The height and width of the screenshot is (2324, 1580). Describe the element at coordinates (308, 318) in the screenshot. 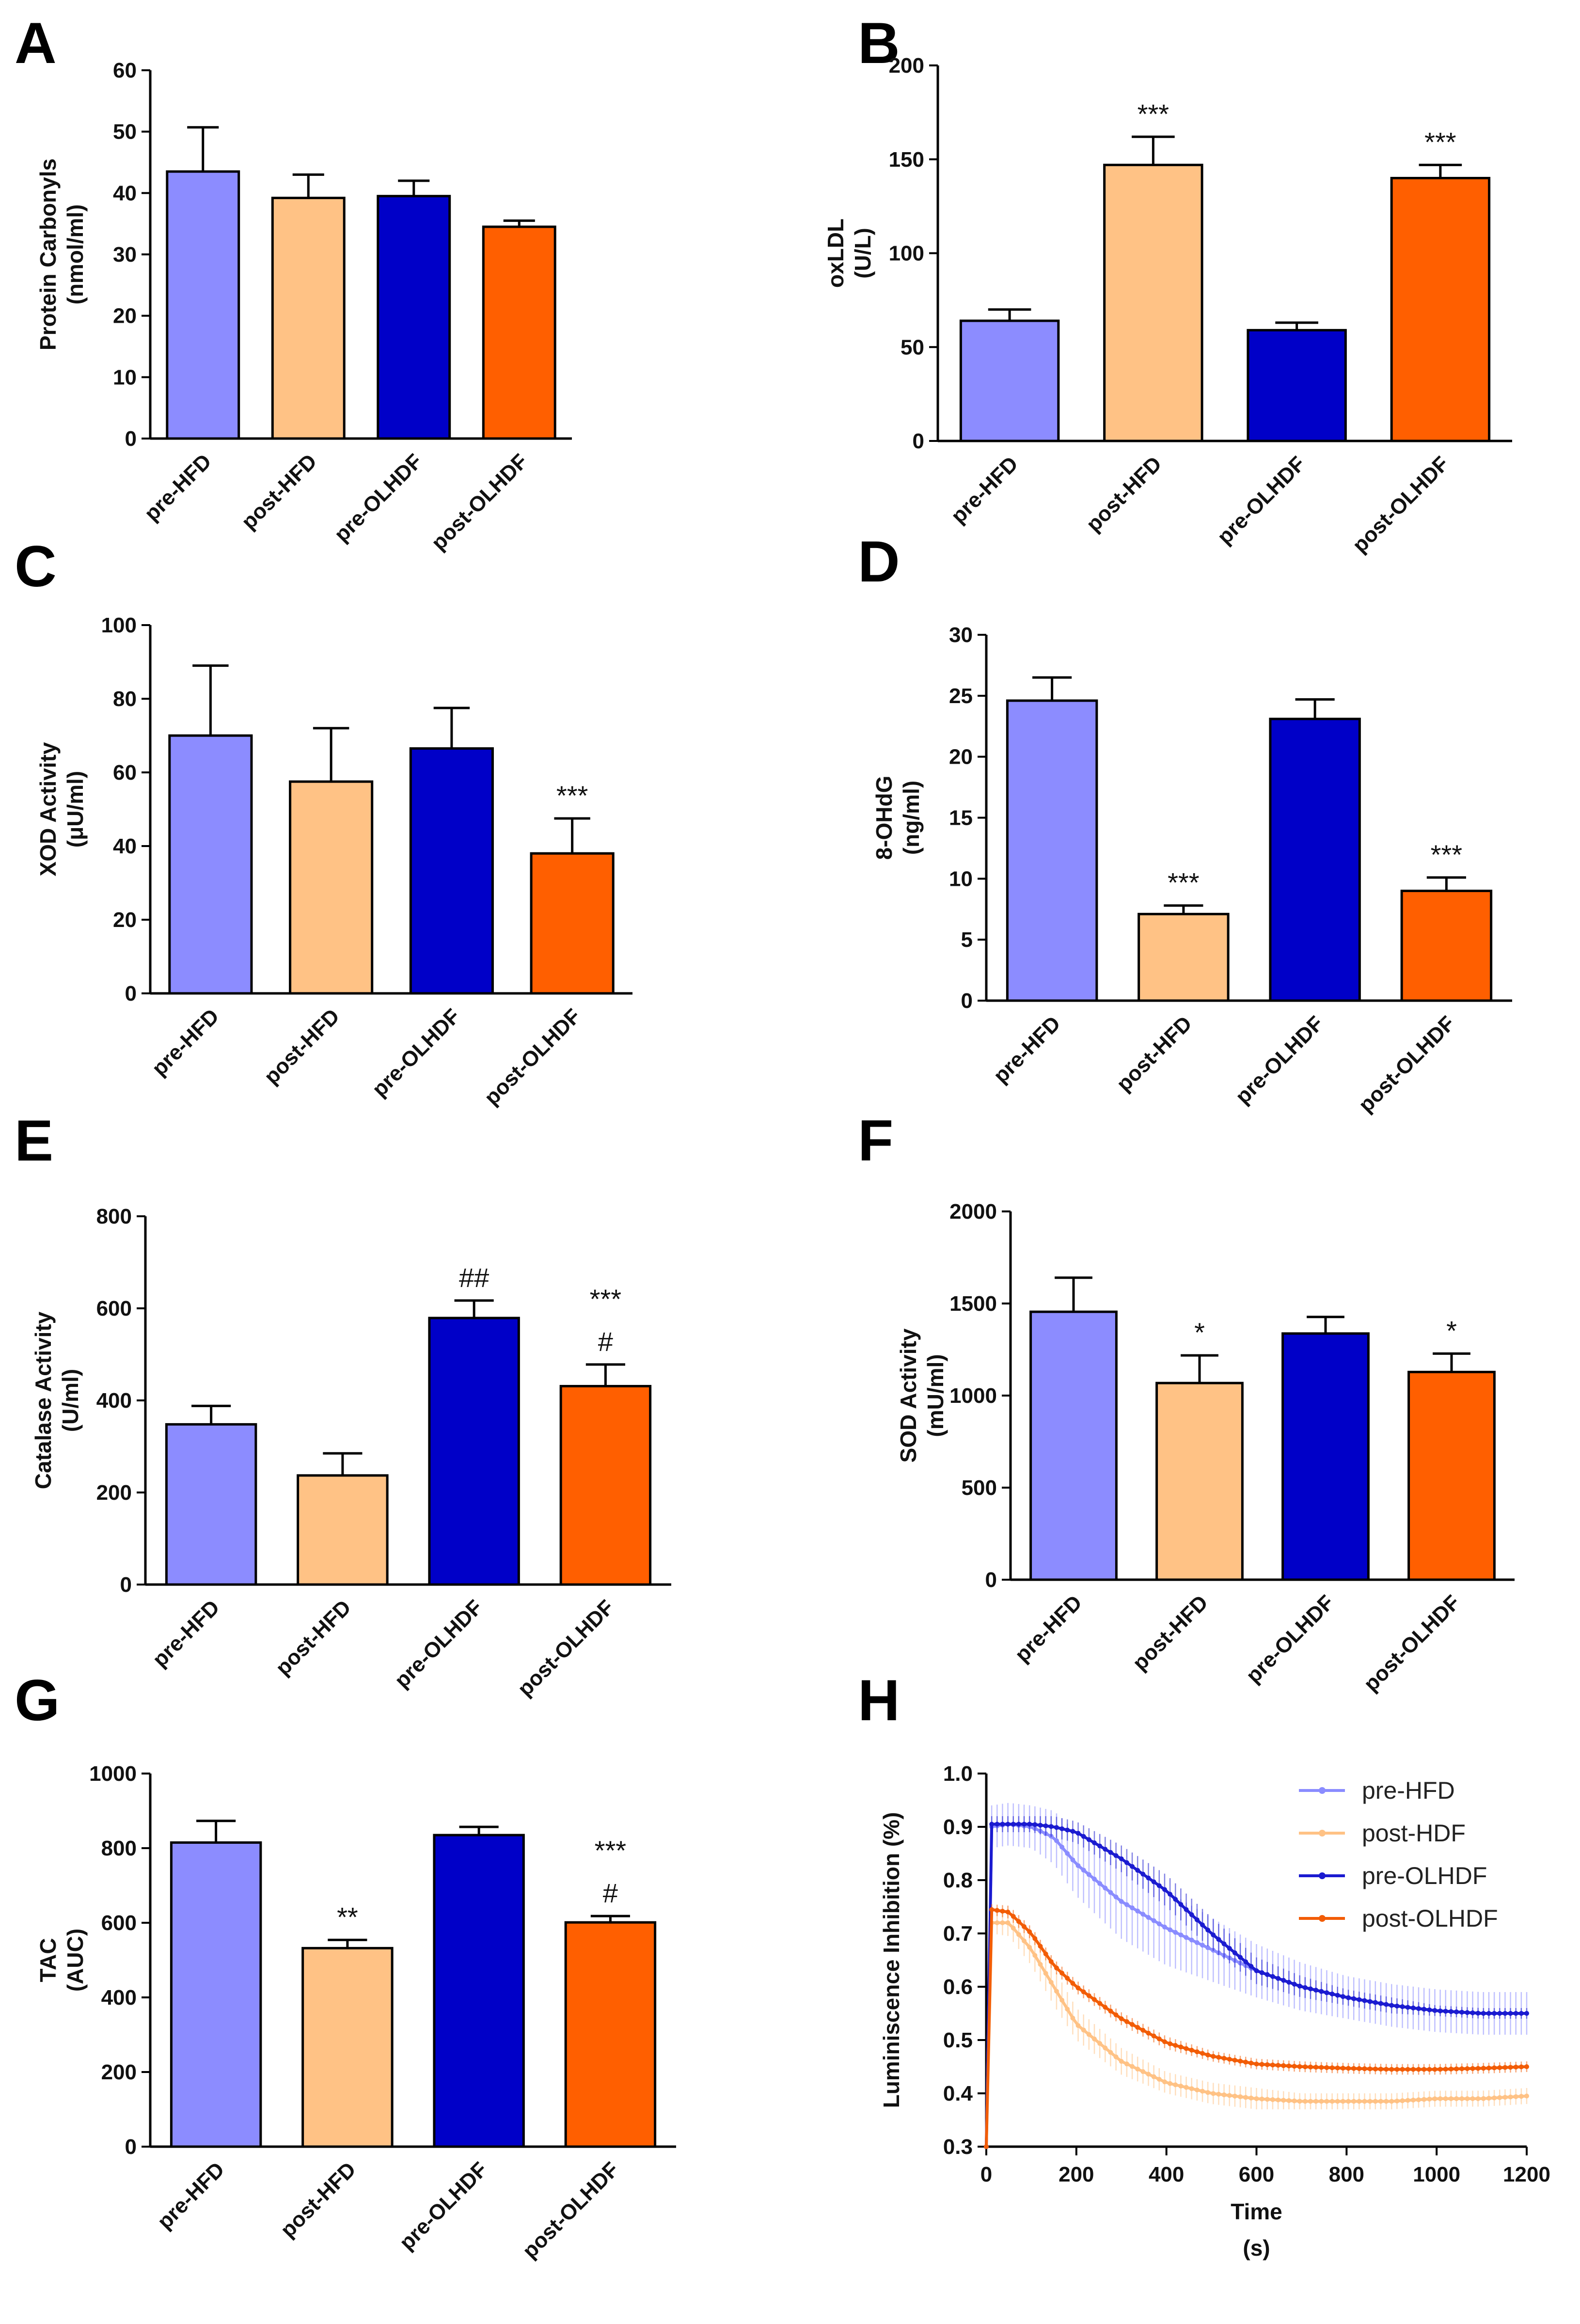

I see `bar-post-hfd` at that location.